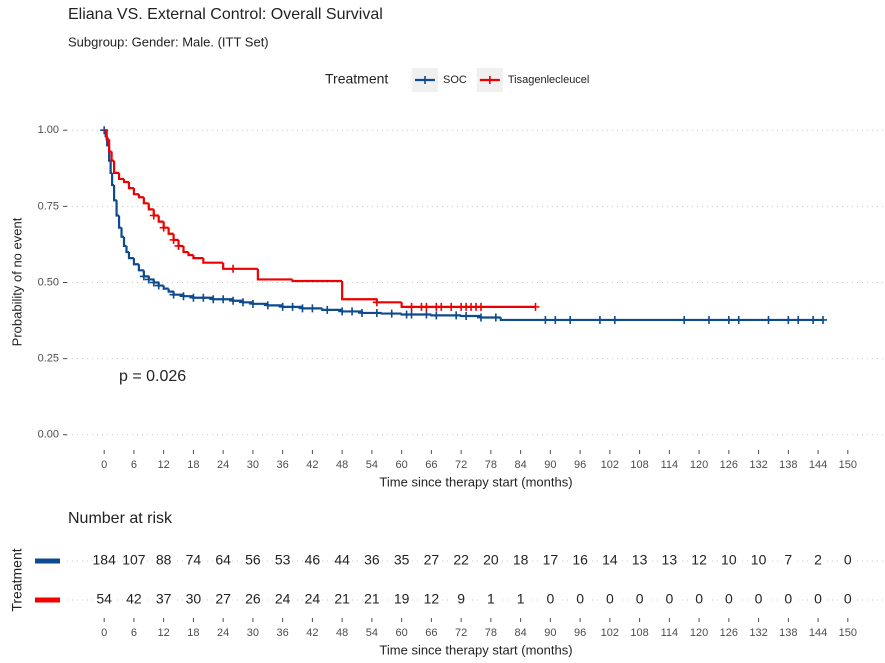  Describe the element at coordinates (431, 633) in the screenshot. I see `x-tick-label: 66` at that location.